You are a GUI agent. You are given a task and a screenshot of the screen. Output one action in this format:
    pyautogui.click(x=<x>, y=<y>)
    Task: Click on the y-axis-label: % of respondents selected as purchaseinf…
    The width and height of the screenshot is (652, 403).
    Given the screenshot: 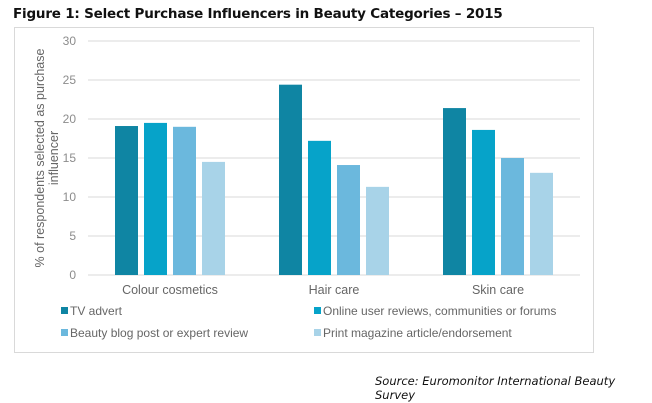 What is the action you would take?
    pyautogui.click(x=47, y=158)
    